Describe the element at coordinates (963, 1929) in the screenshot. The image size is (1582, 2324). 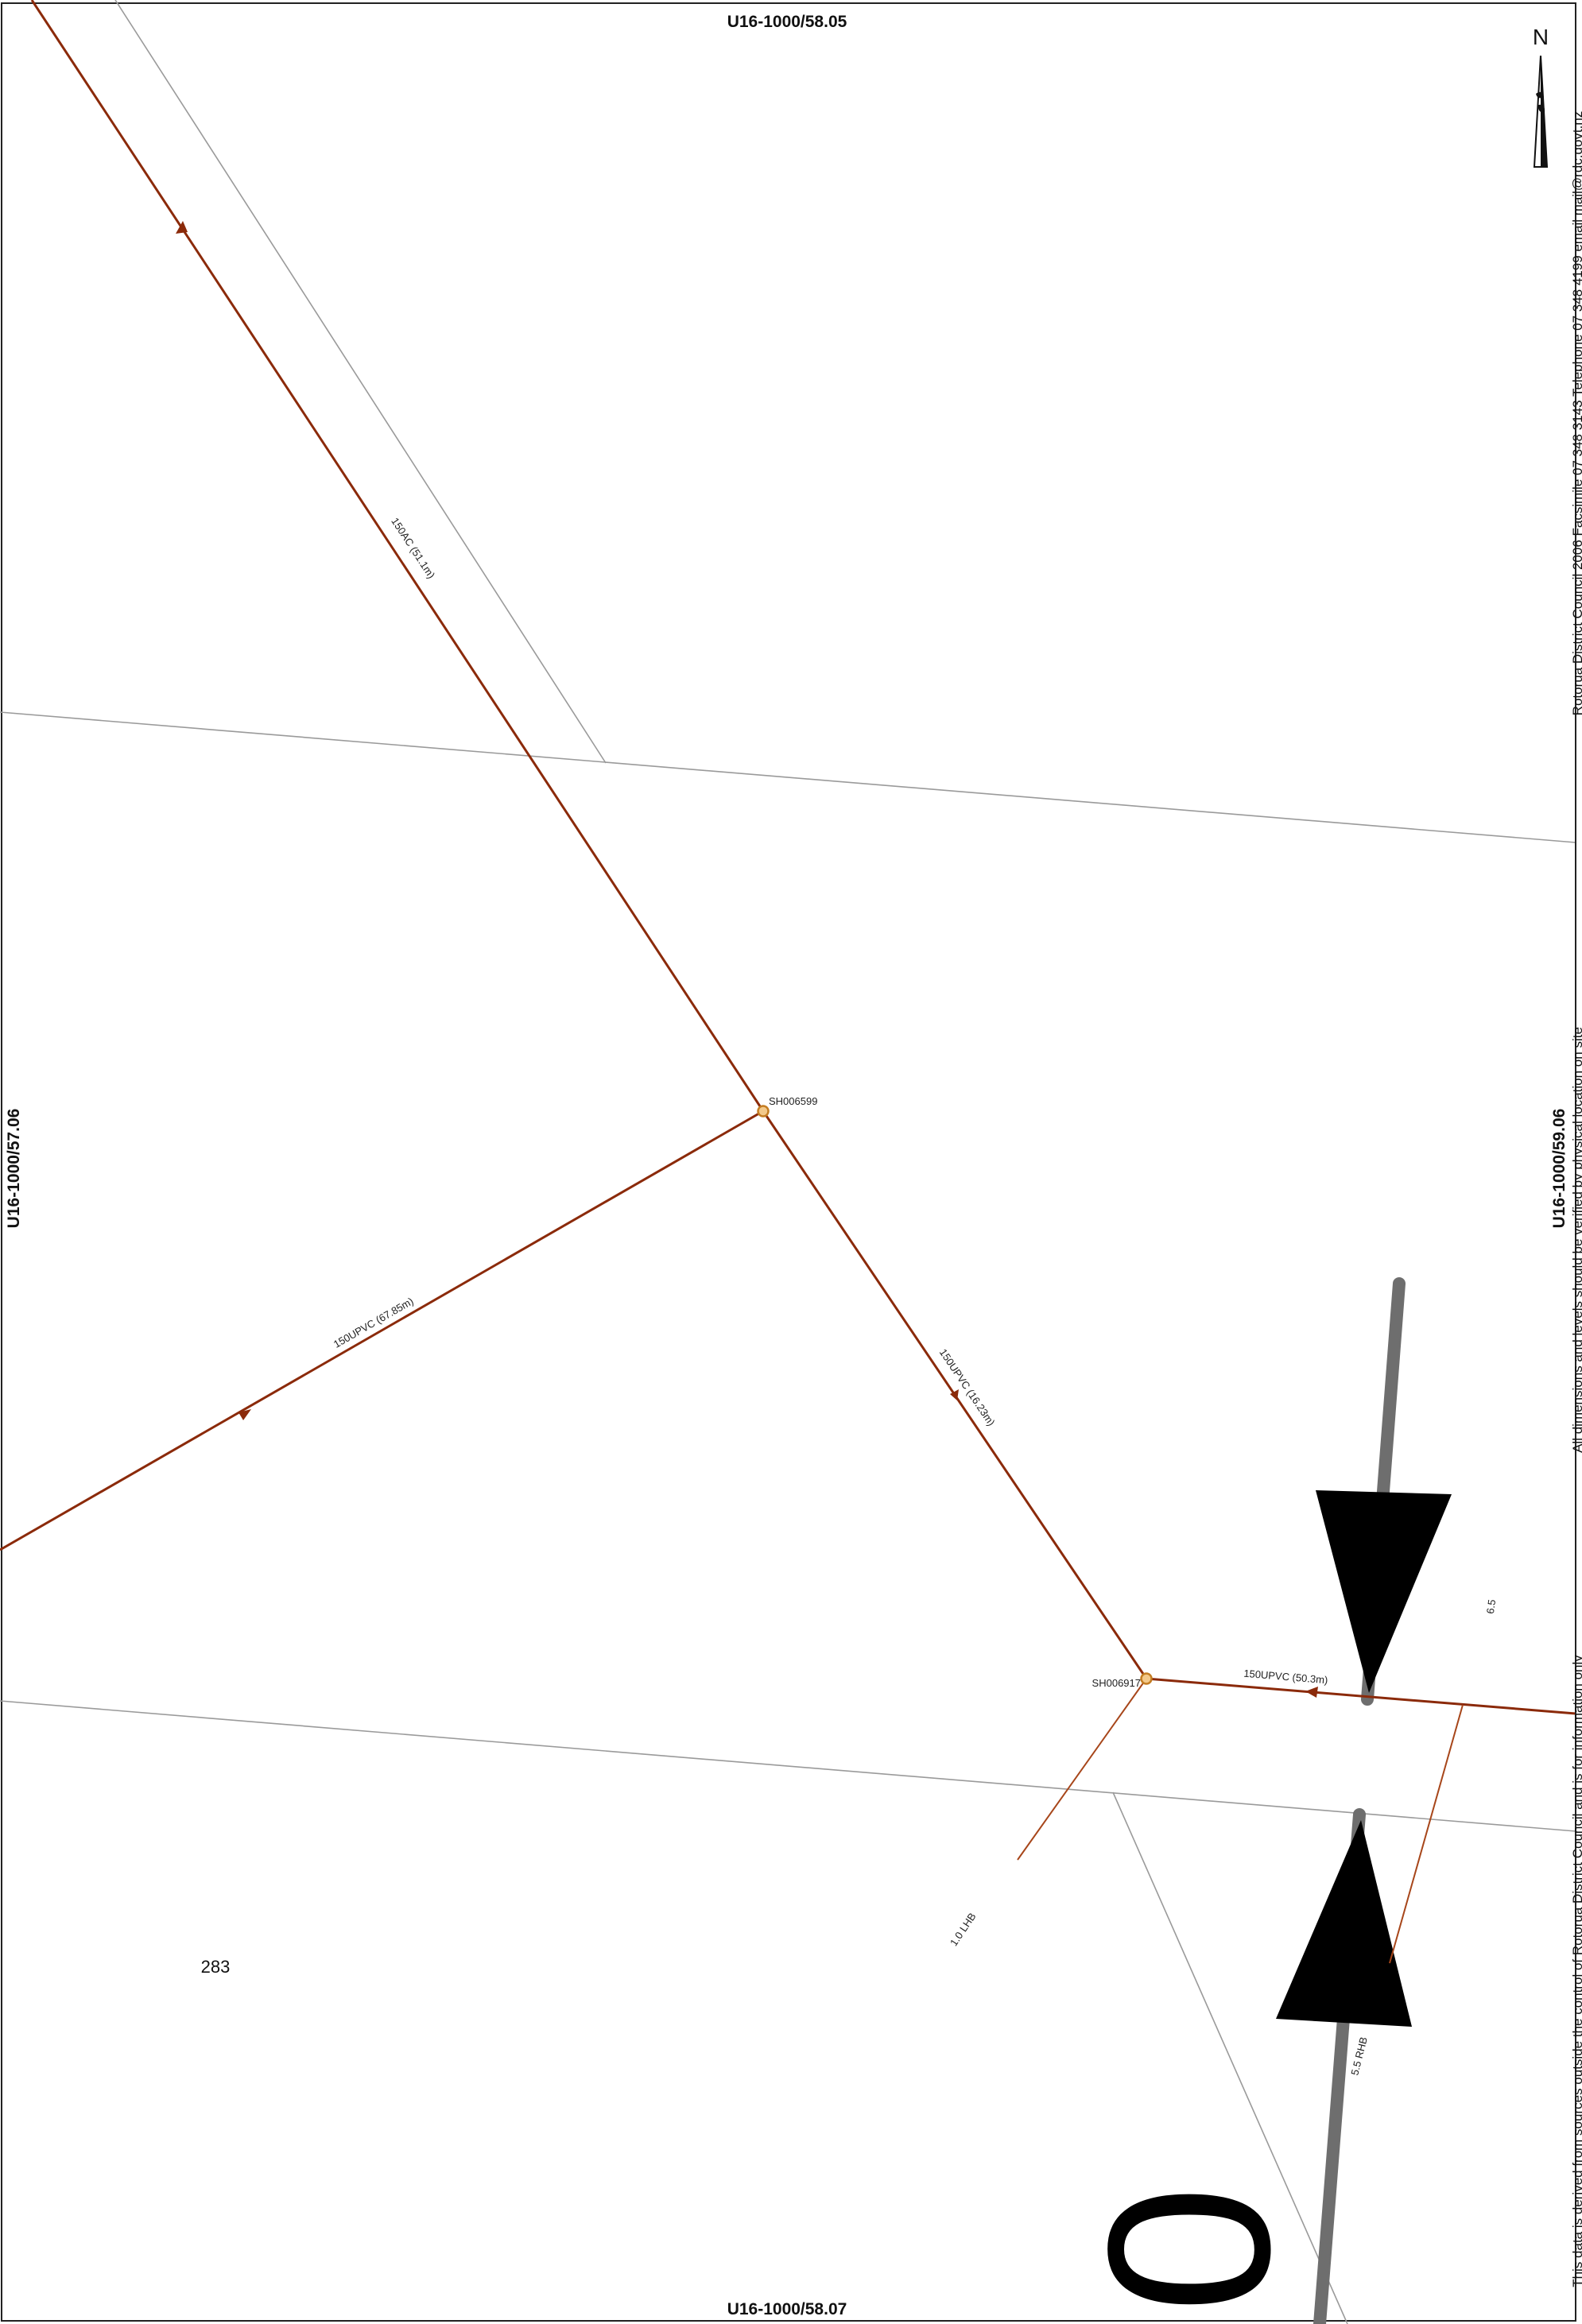
I see `lateral-label: 1.0 LHB` at that location.